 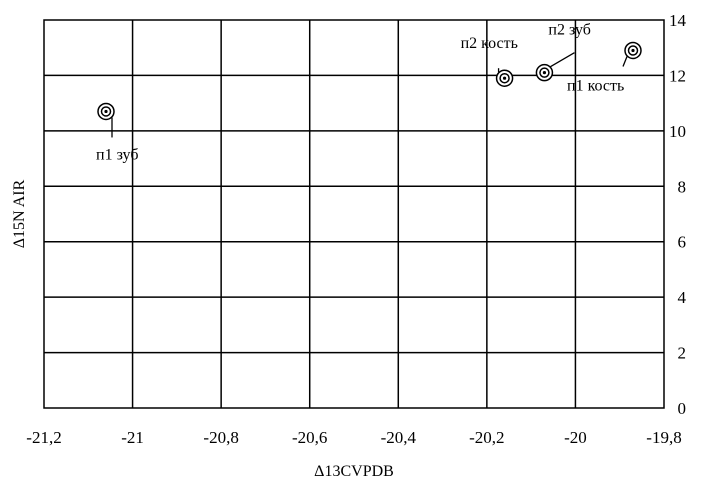 What do you see at coordinates (369, 81) in the screenshot?
I see `data-points` at bounding box center [369, 81].